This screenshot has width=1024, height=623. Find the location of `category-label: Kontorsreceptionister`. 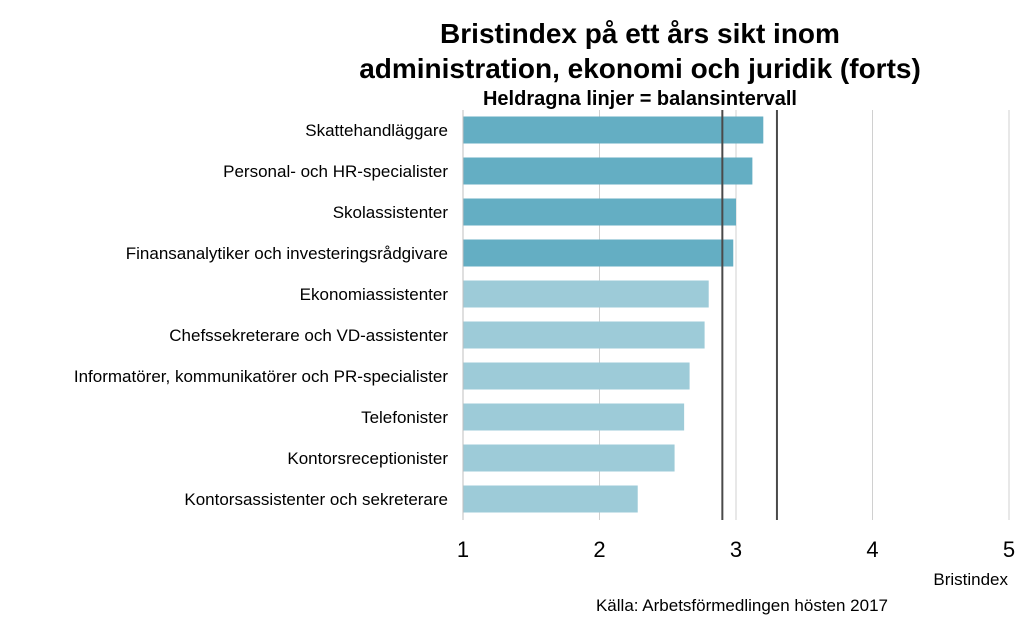

category-label: Kontorsreceptionister is located at coordinates (367, 458).